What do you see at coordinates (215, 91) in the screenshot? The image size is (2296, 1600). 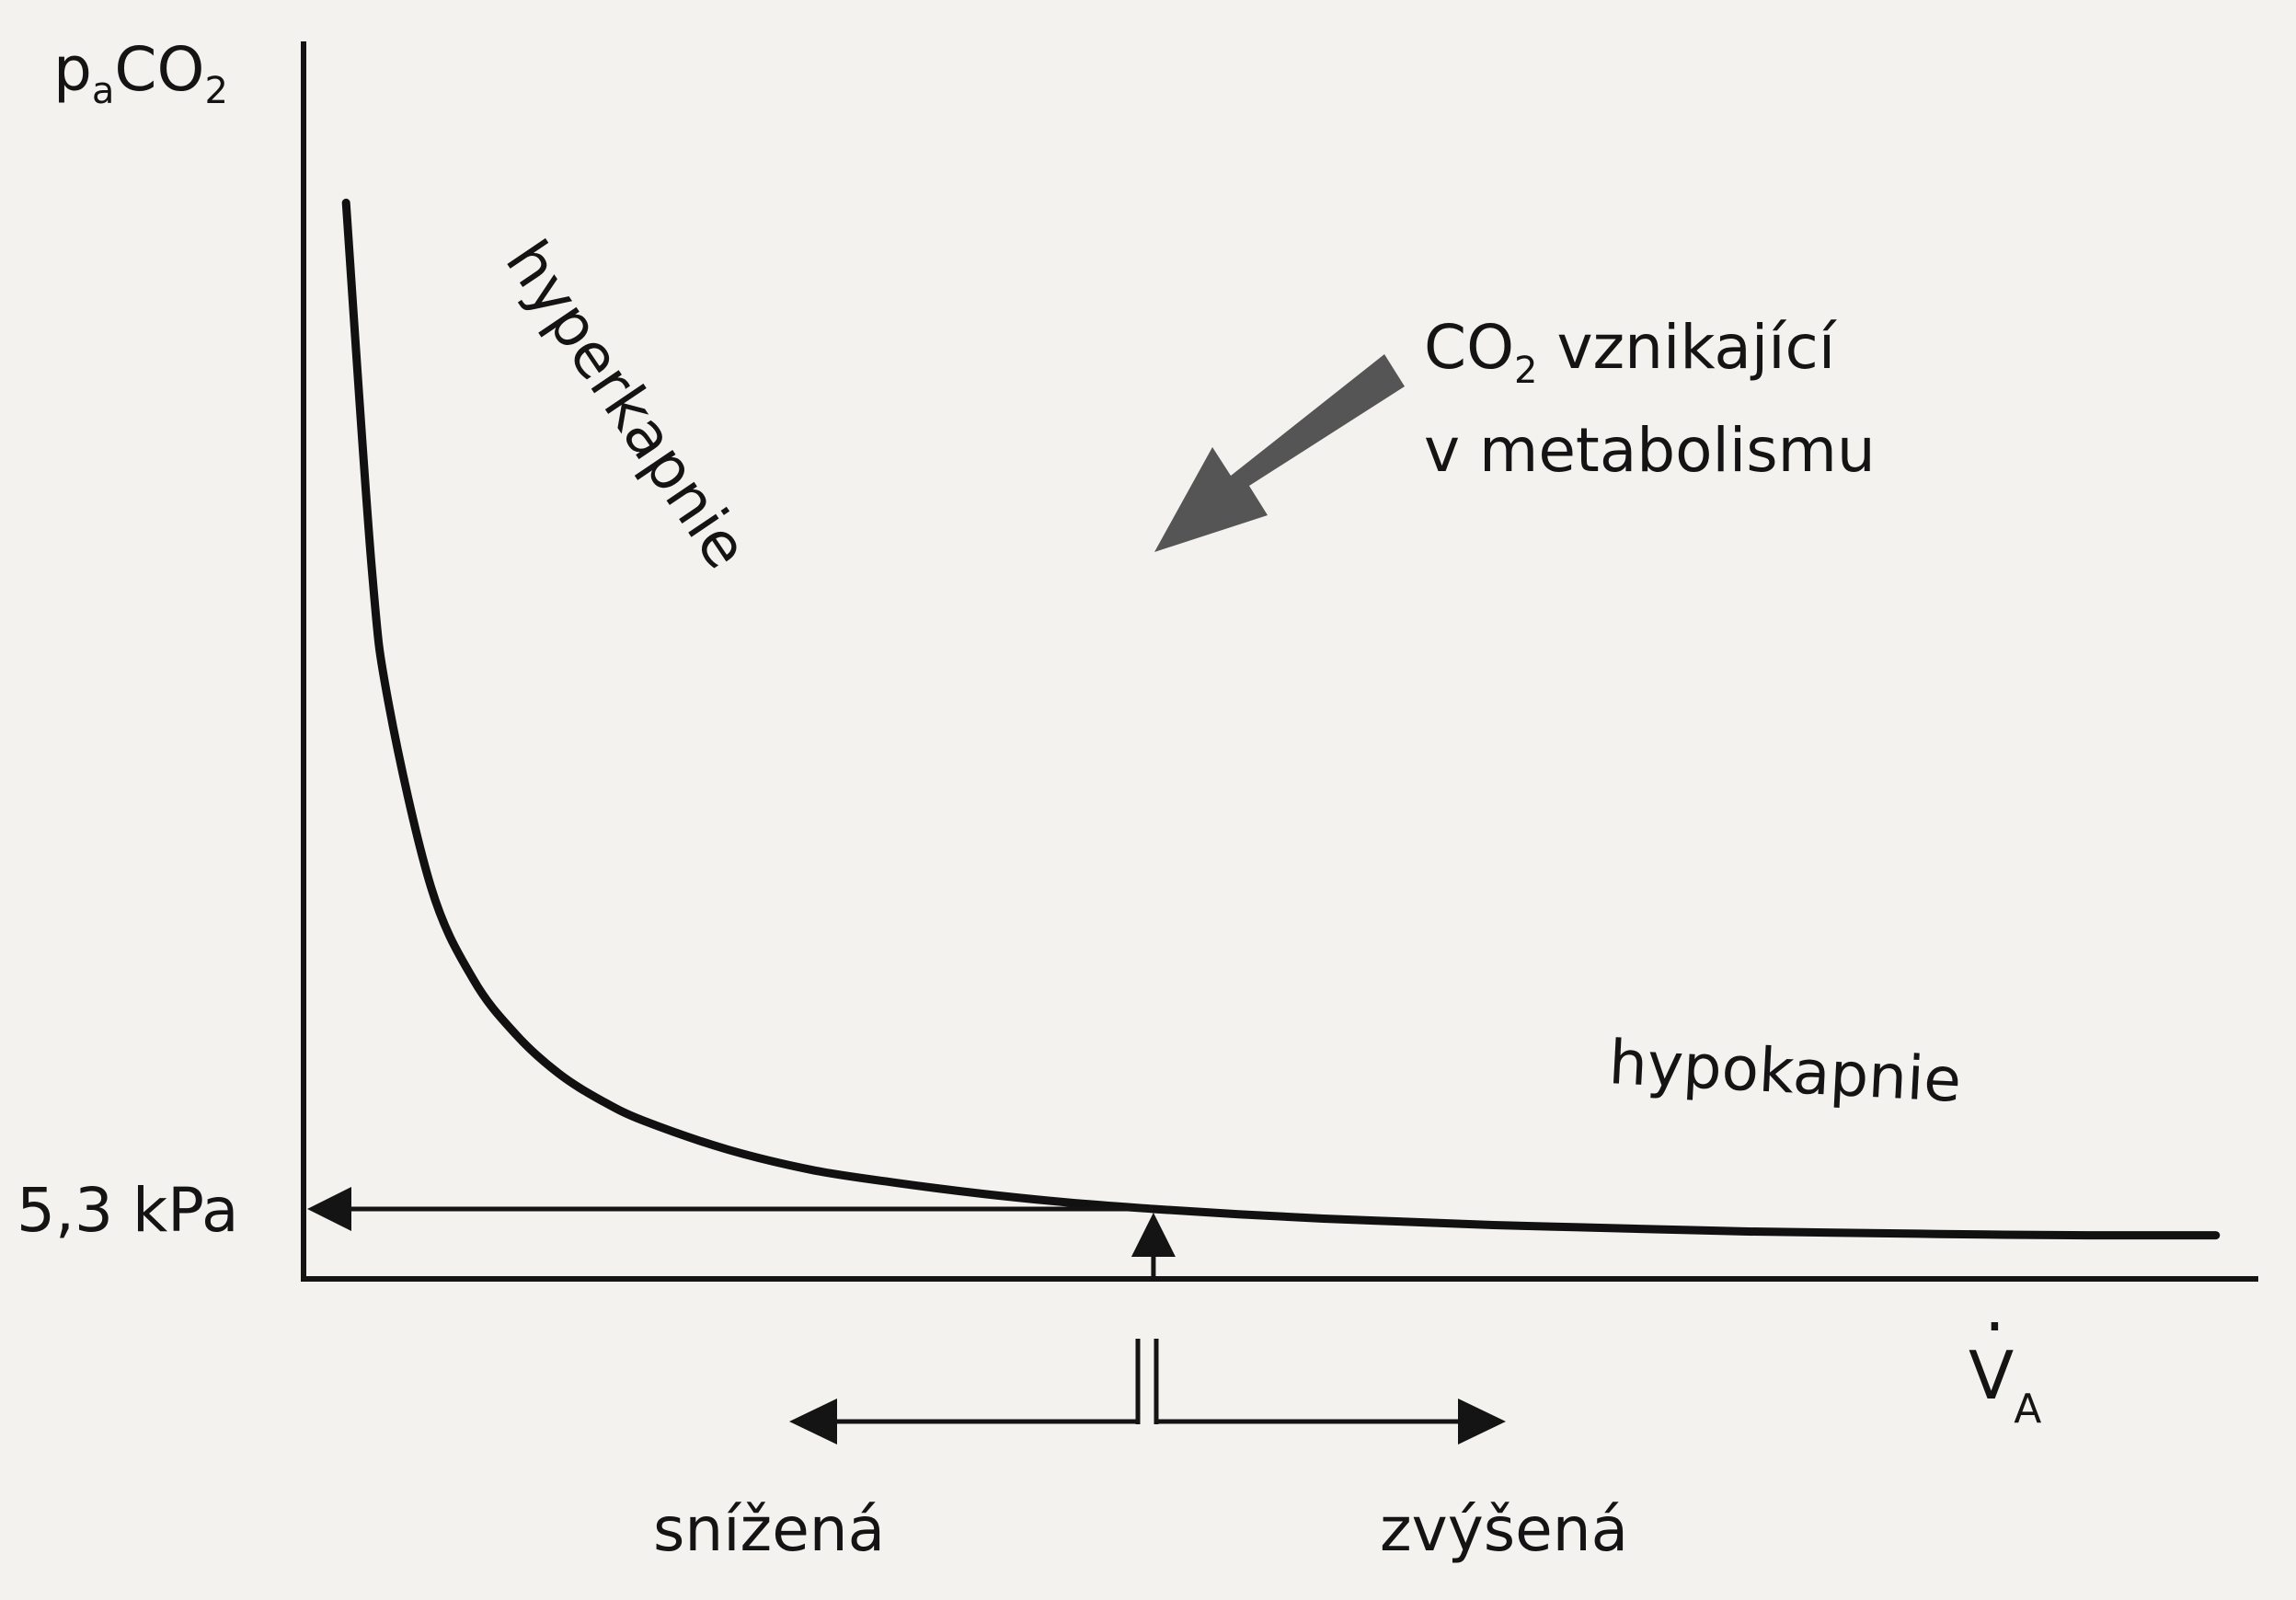 I see `y-axis-label-sub-2: 2` at bounding box center [215, 91].